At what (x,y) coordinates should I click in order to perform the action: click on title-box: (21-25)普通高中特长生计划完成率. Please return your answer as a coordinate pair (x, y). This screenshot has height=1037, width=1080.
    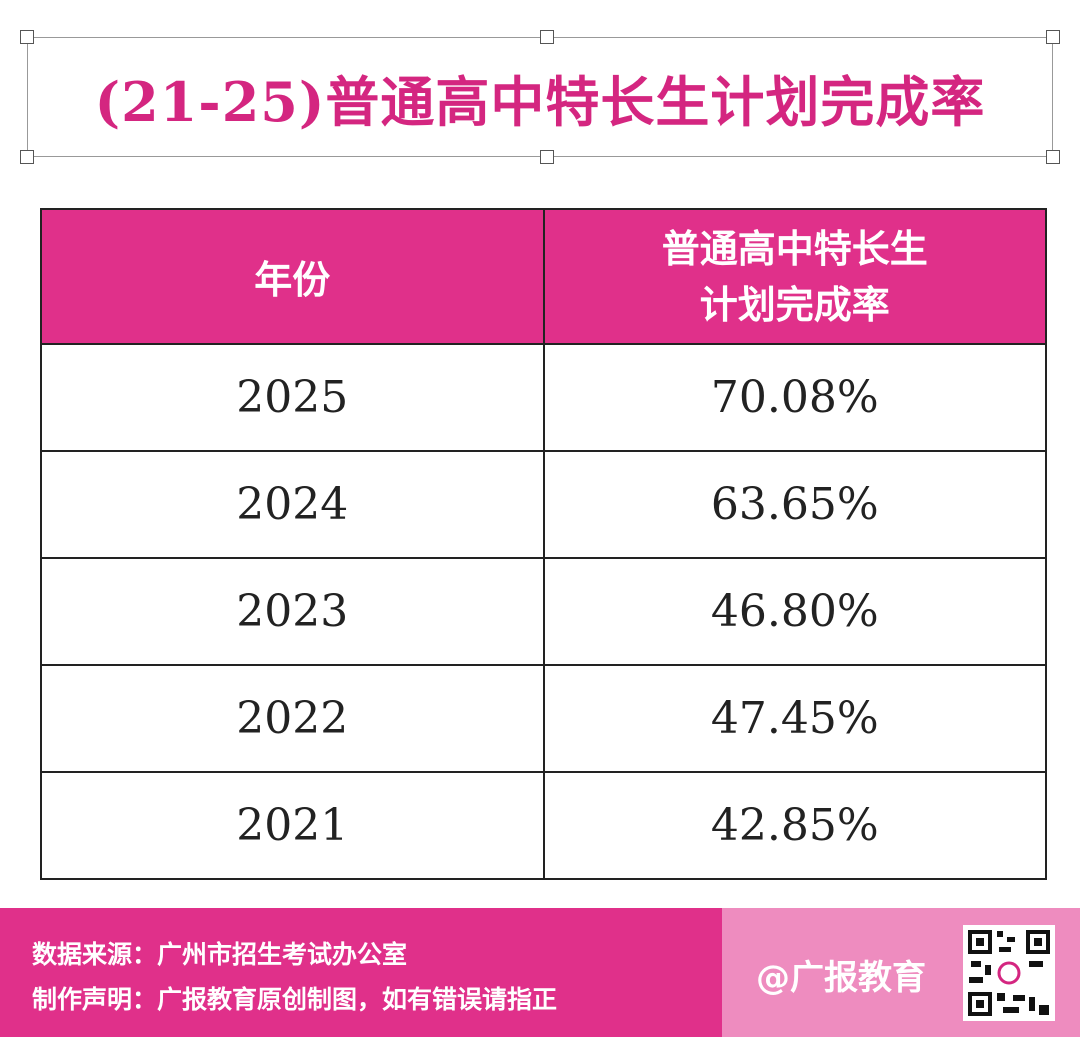
    Looking at the image, I should click on (540, 97).